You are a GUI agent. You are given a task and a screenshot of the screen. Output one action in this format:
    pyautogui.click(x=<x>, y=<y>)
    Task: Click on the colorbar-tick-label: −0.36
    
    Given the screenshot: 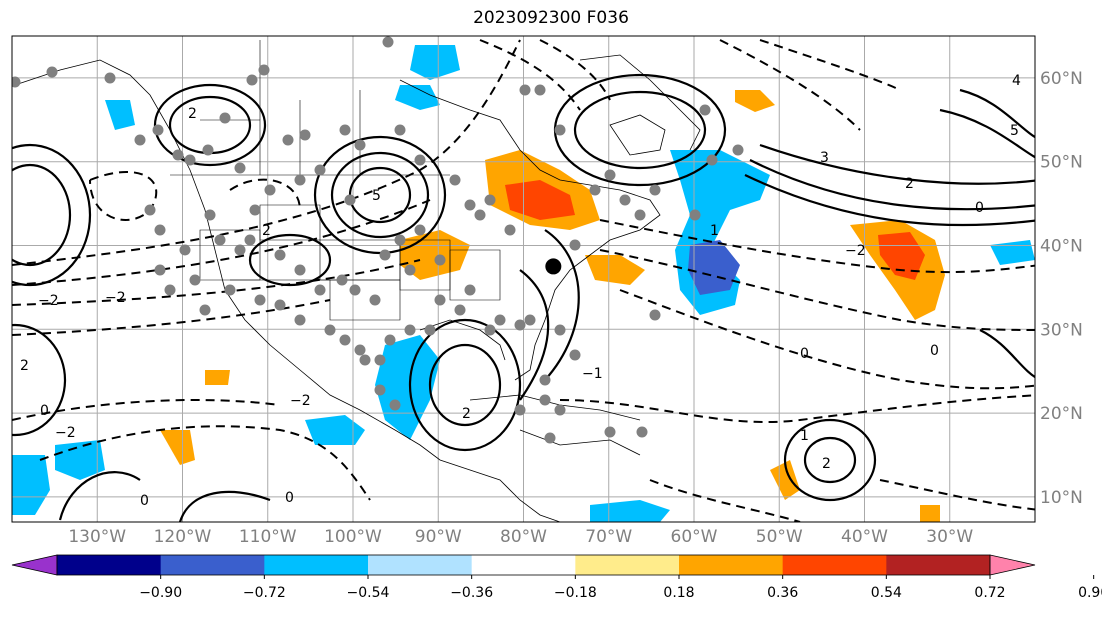 What is the action you would take?
    pyautogui.click(x=471, y=593)
    